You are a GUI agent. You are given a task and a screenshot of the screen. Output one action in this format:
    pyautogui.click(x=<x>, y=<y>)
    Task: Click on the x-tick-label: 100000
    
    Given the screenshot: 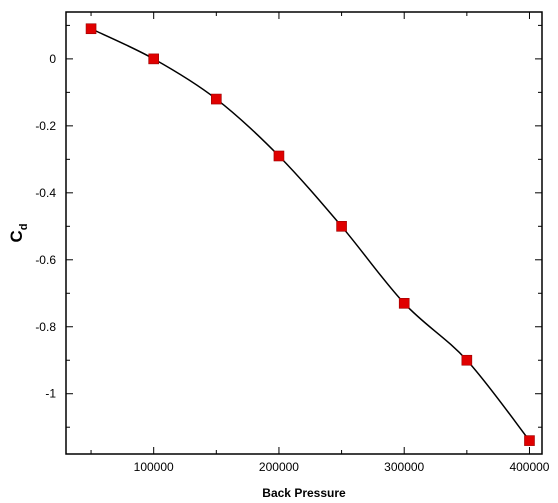 What is the action you would take?
    pyautogui.click(x=154, y=467)
    